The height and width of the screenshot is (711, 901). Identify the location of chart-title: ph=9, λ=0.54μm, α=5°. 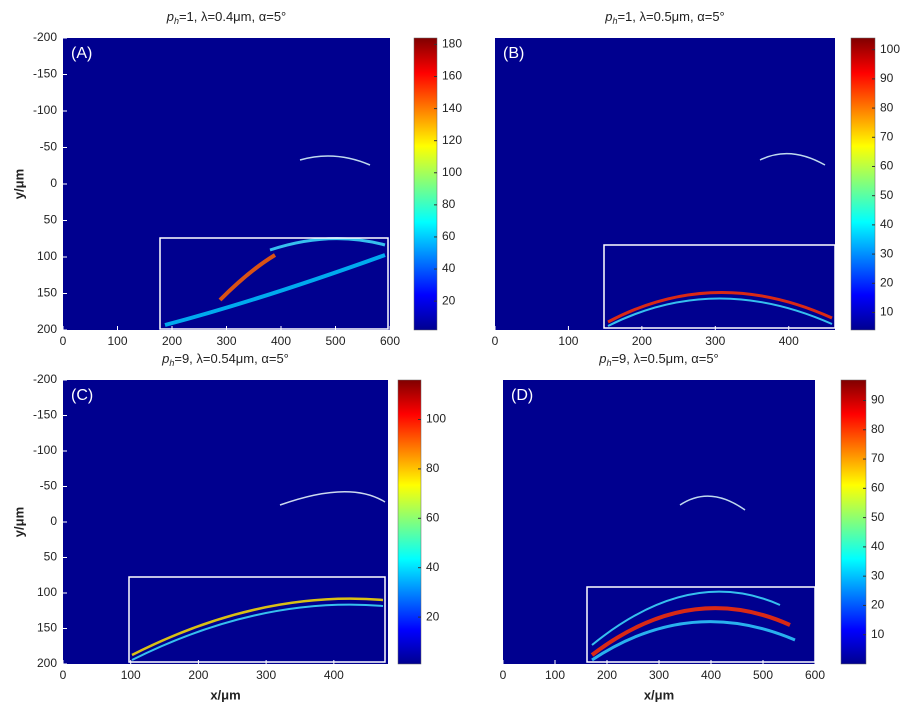
(225, 359).